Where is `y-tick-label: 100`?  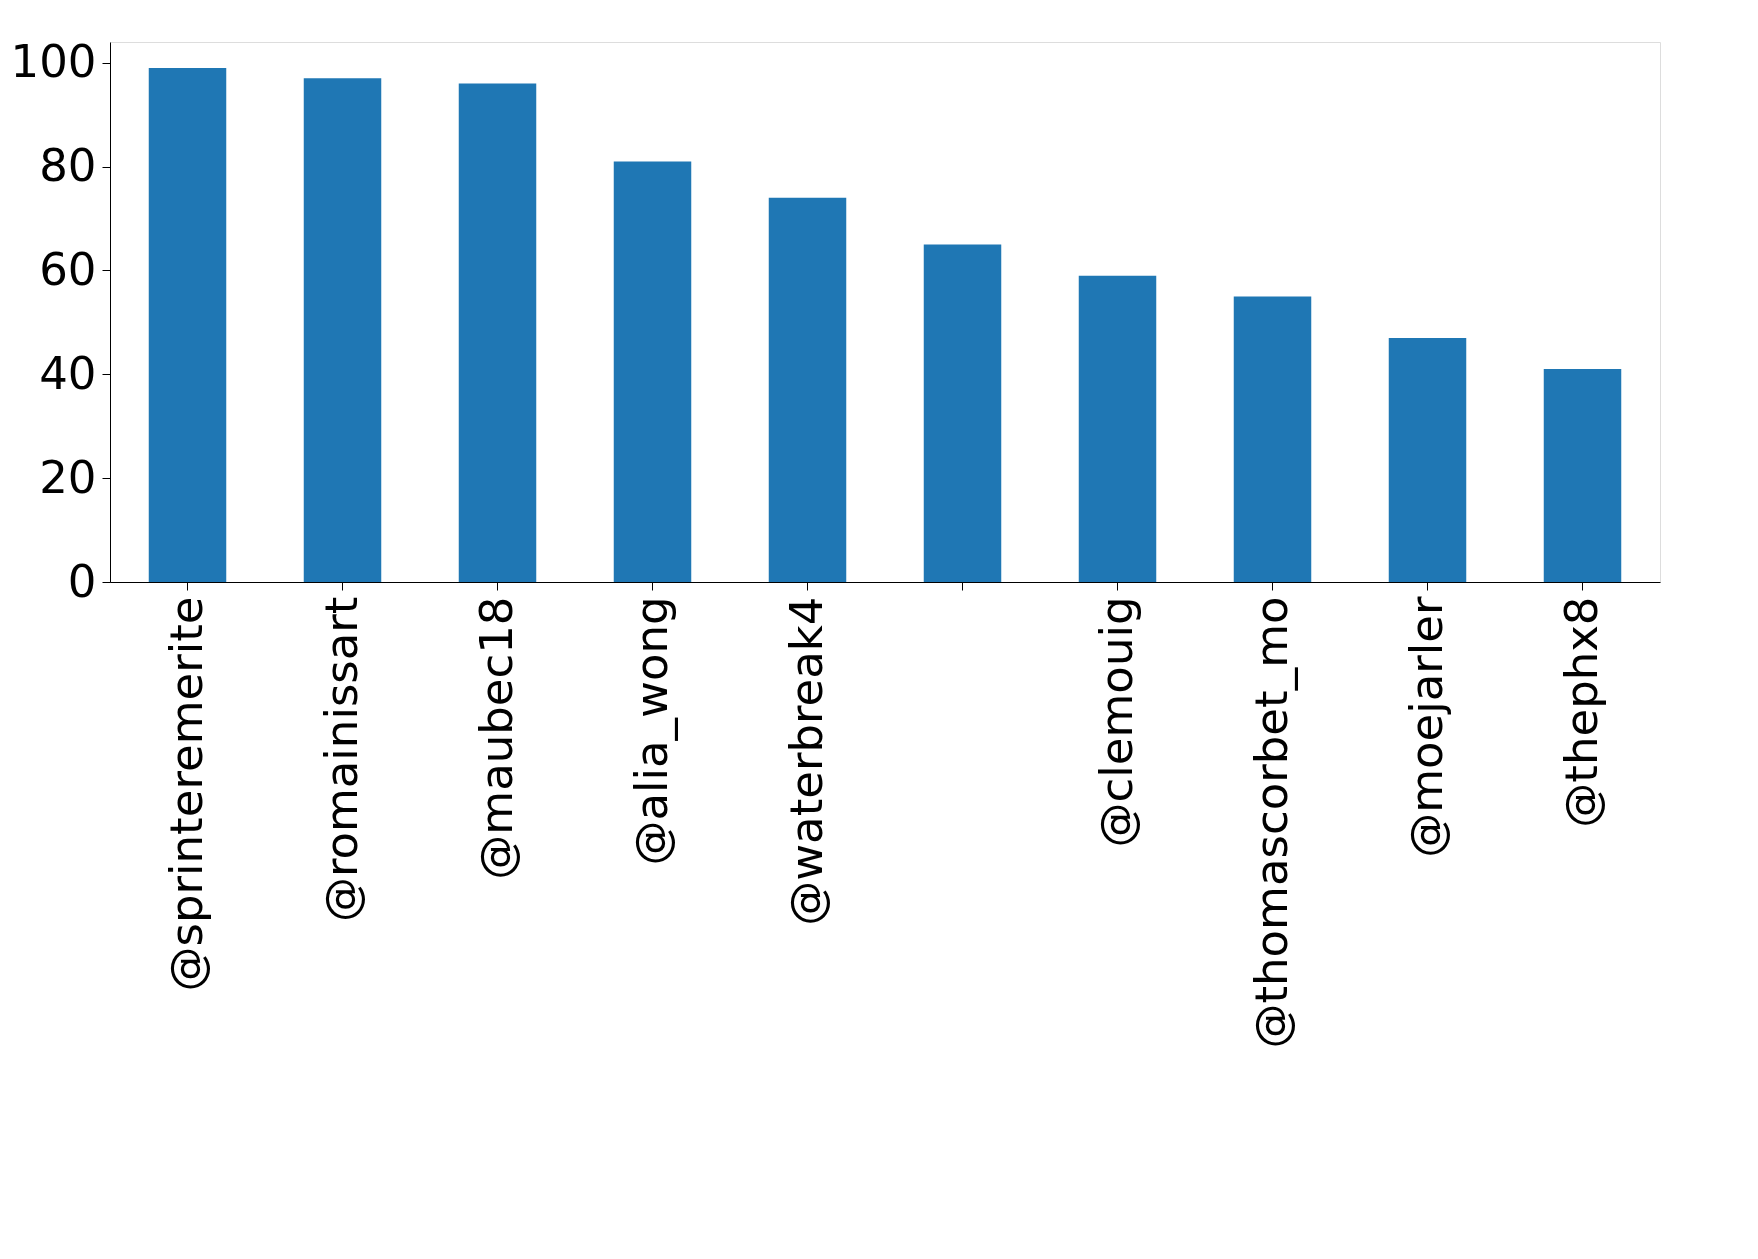
y-tick-label: 100 is located at coordinates (53, 62).